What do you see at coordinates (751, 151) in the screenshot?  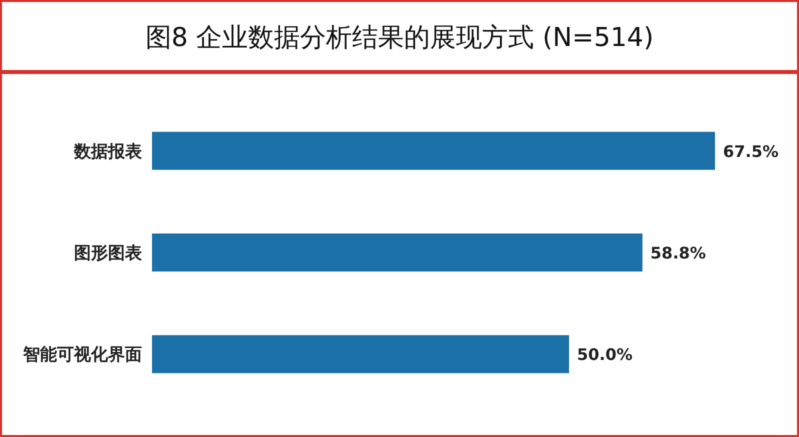 I see `data-label: 67.5%` at bounding box center [751, 151].